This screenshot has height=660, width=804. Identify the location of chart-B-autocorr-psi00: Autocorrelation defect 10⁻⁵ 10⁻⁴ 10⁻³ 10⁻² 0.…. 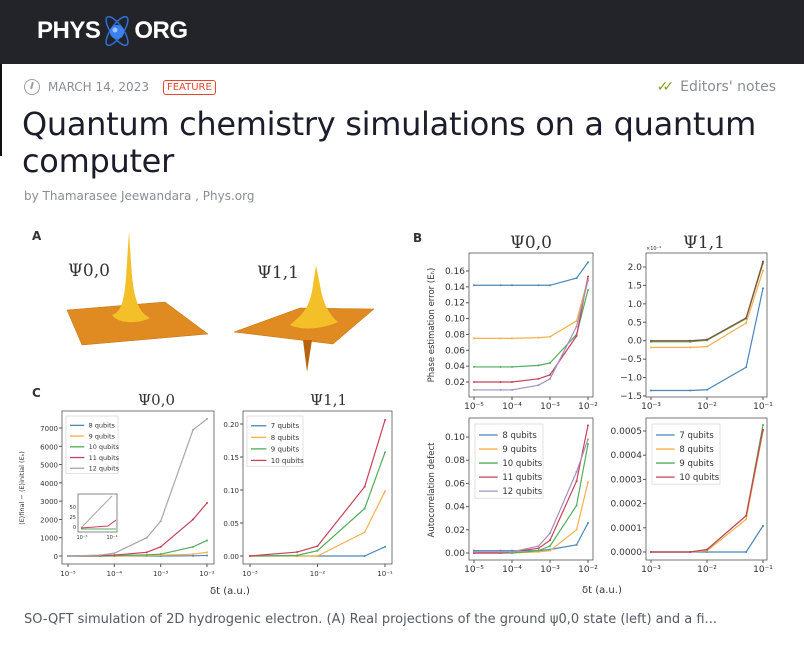
(512, 496).